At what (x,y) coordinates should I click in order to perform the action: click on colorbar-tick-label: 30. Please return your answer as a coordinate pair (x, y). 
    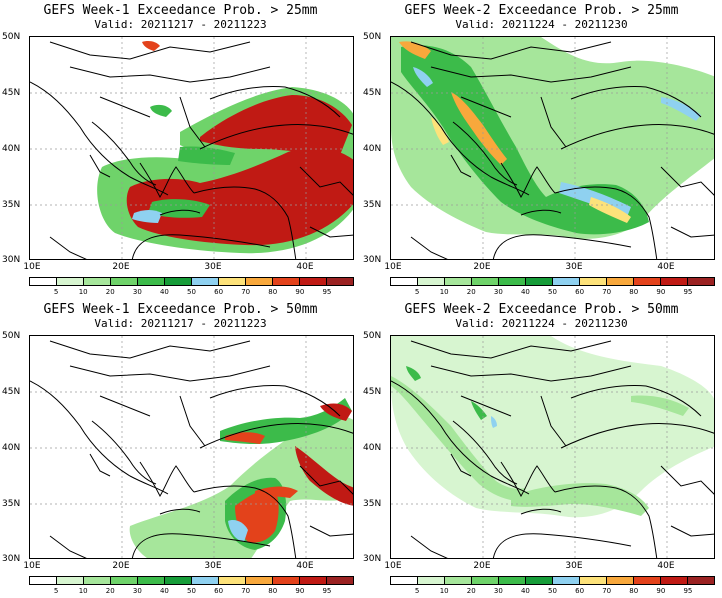
    Looking at the image, I should click on (498, 292).